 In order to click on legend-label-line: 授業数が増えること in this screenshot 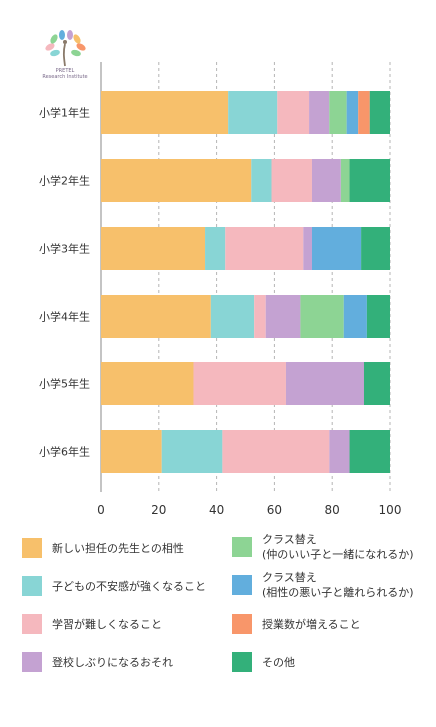, I will do `click(311, 624)`.